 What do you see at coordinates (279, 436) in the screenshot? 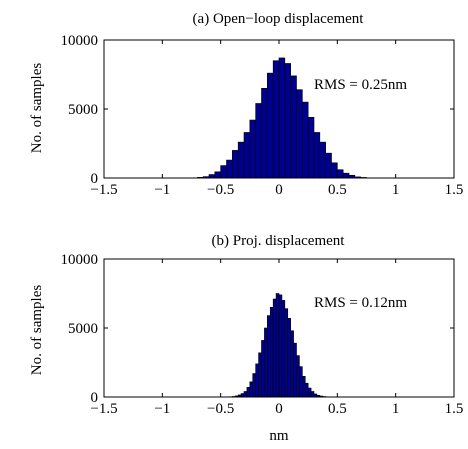
I see `x-axis-label: nm` at bounding box center [279, 436].